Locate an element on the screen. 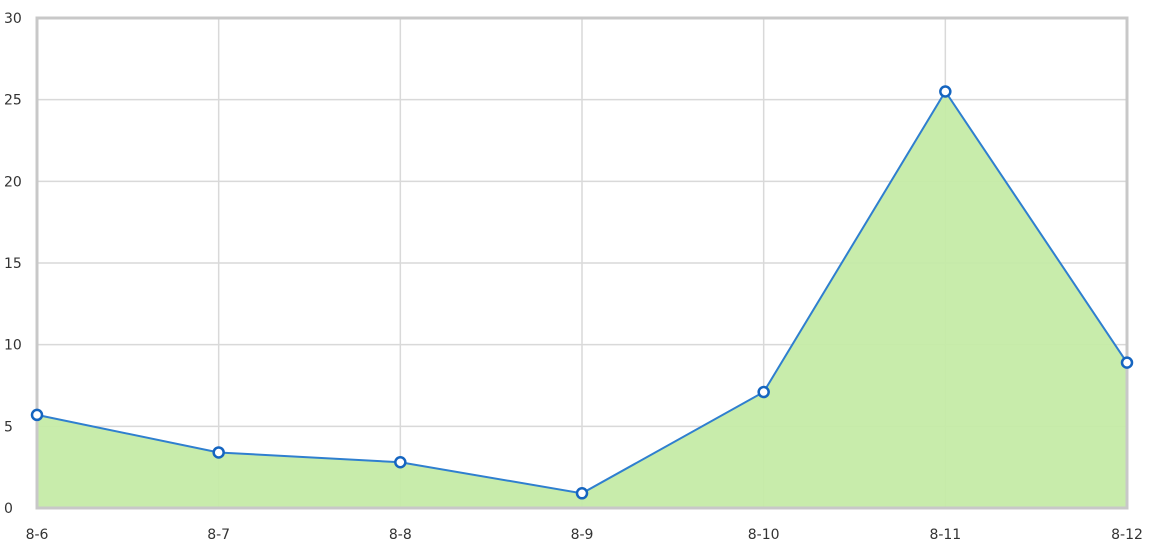  y-tick-label: 10 is located at coordinates (13, 346).